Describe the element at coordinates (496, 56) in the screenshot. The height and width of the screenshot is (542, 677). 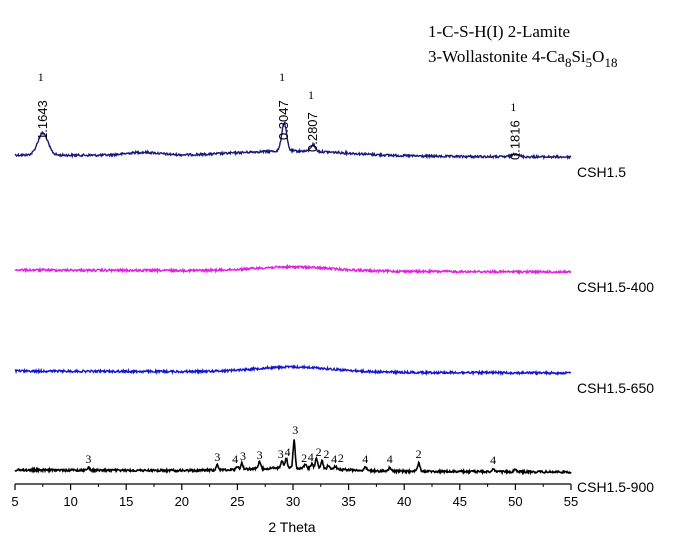
I see `legend-line-2-prefix: 3-Wollastonite 4-Ca` at that location.